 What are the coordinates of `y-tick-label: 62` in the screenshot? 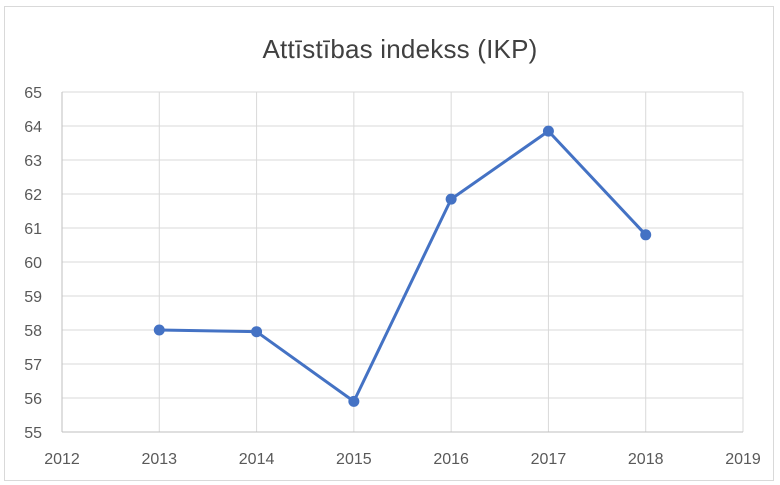 It's located at (33, 195).